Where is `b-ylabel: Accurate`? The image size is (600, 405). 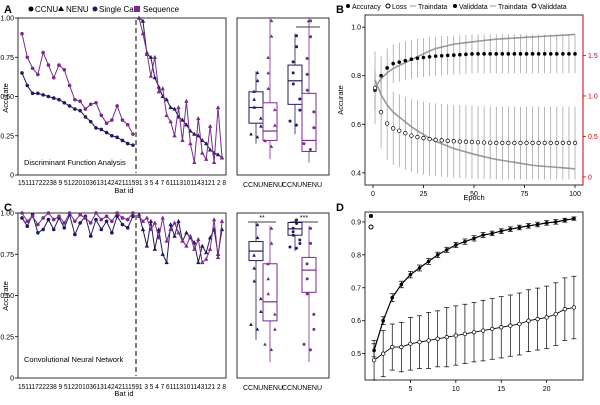 b-ylabel: Accurate is located at coordinates (340, 100).